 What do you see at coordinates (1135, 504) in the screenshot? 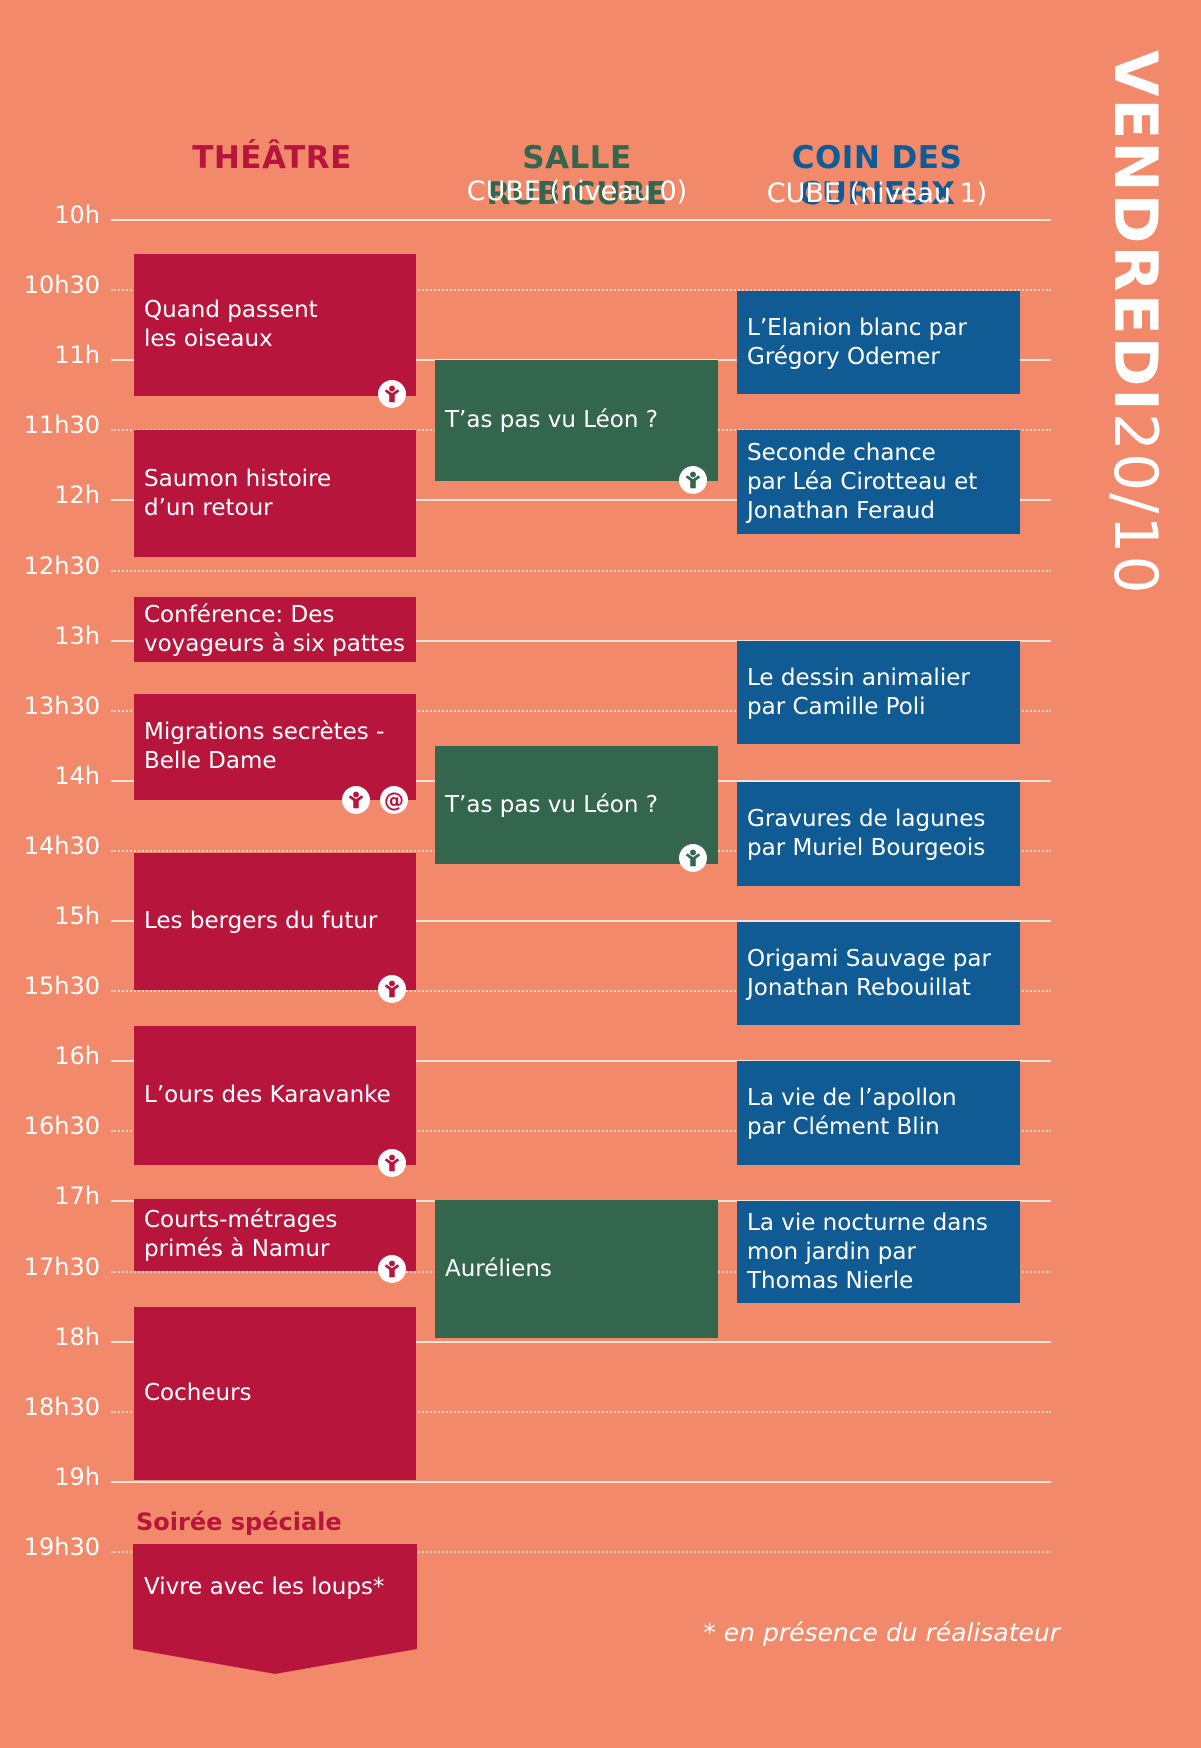
I see `day-date: 20/10` at bounding box center [1135, 504].